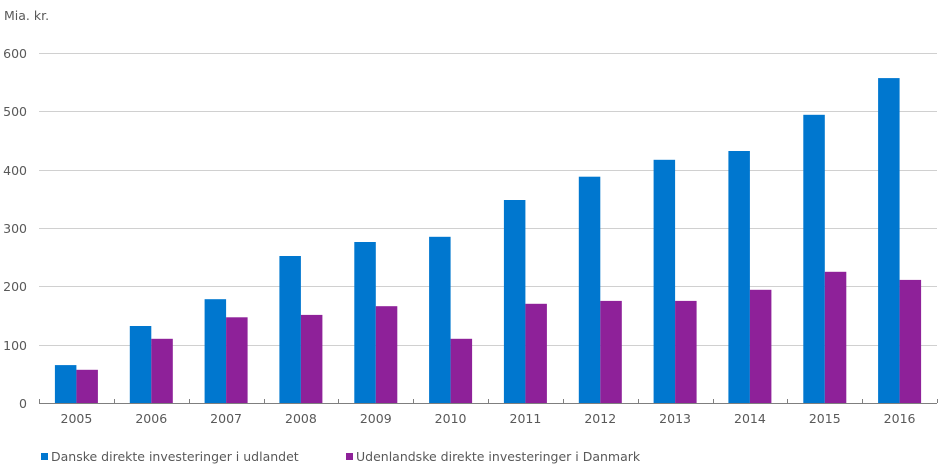  Describe the element at coordinates (349, 456) in the screenshot. I see `legend-swatch-udenlandske` at that location.